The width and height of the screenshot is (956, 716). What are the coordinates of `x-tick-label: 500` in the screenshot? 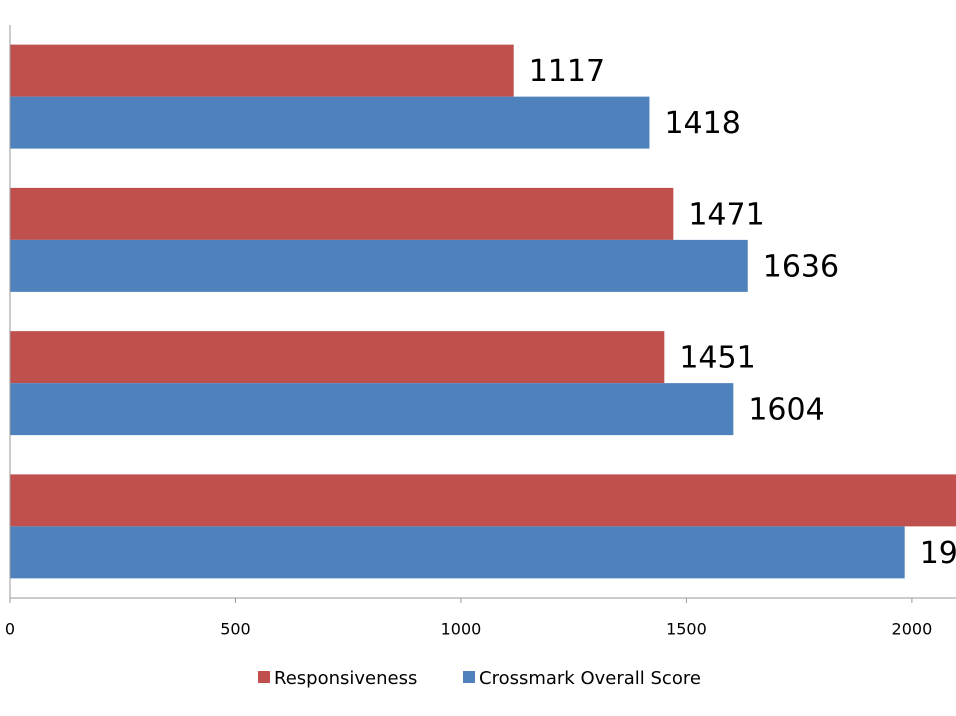 It's located at (235, 629).